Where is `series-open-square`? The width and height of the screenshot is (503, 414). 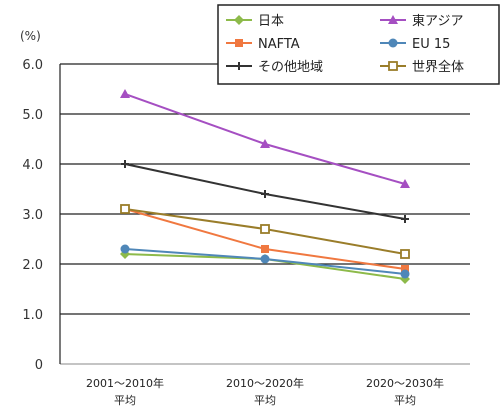 series-open-square is located at coordinates (265, 231).